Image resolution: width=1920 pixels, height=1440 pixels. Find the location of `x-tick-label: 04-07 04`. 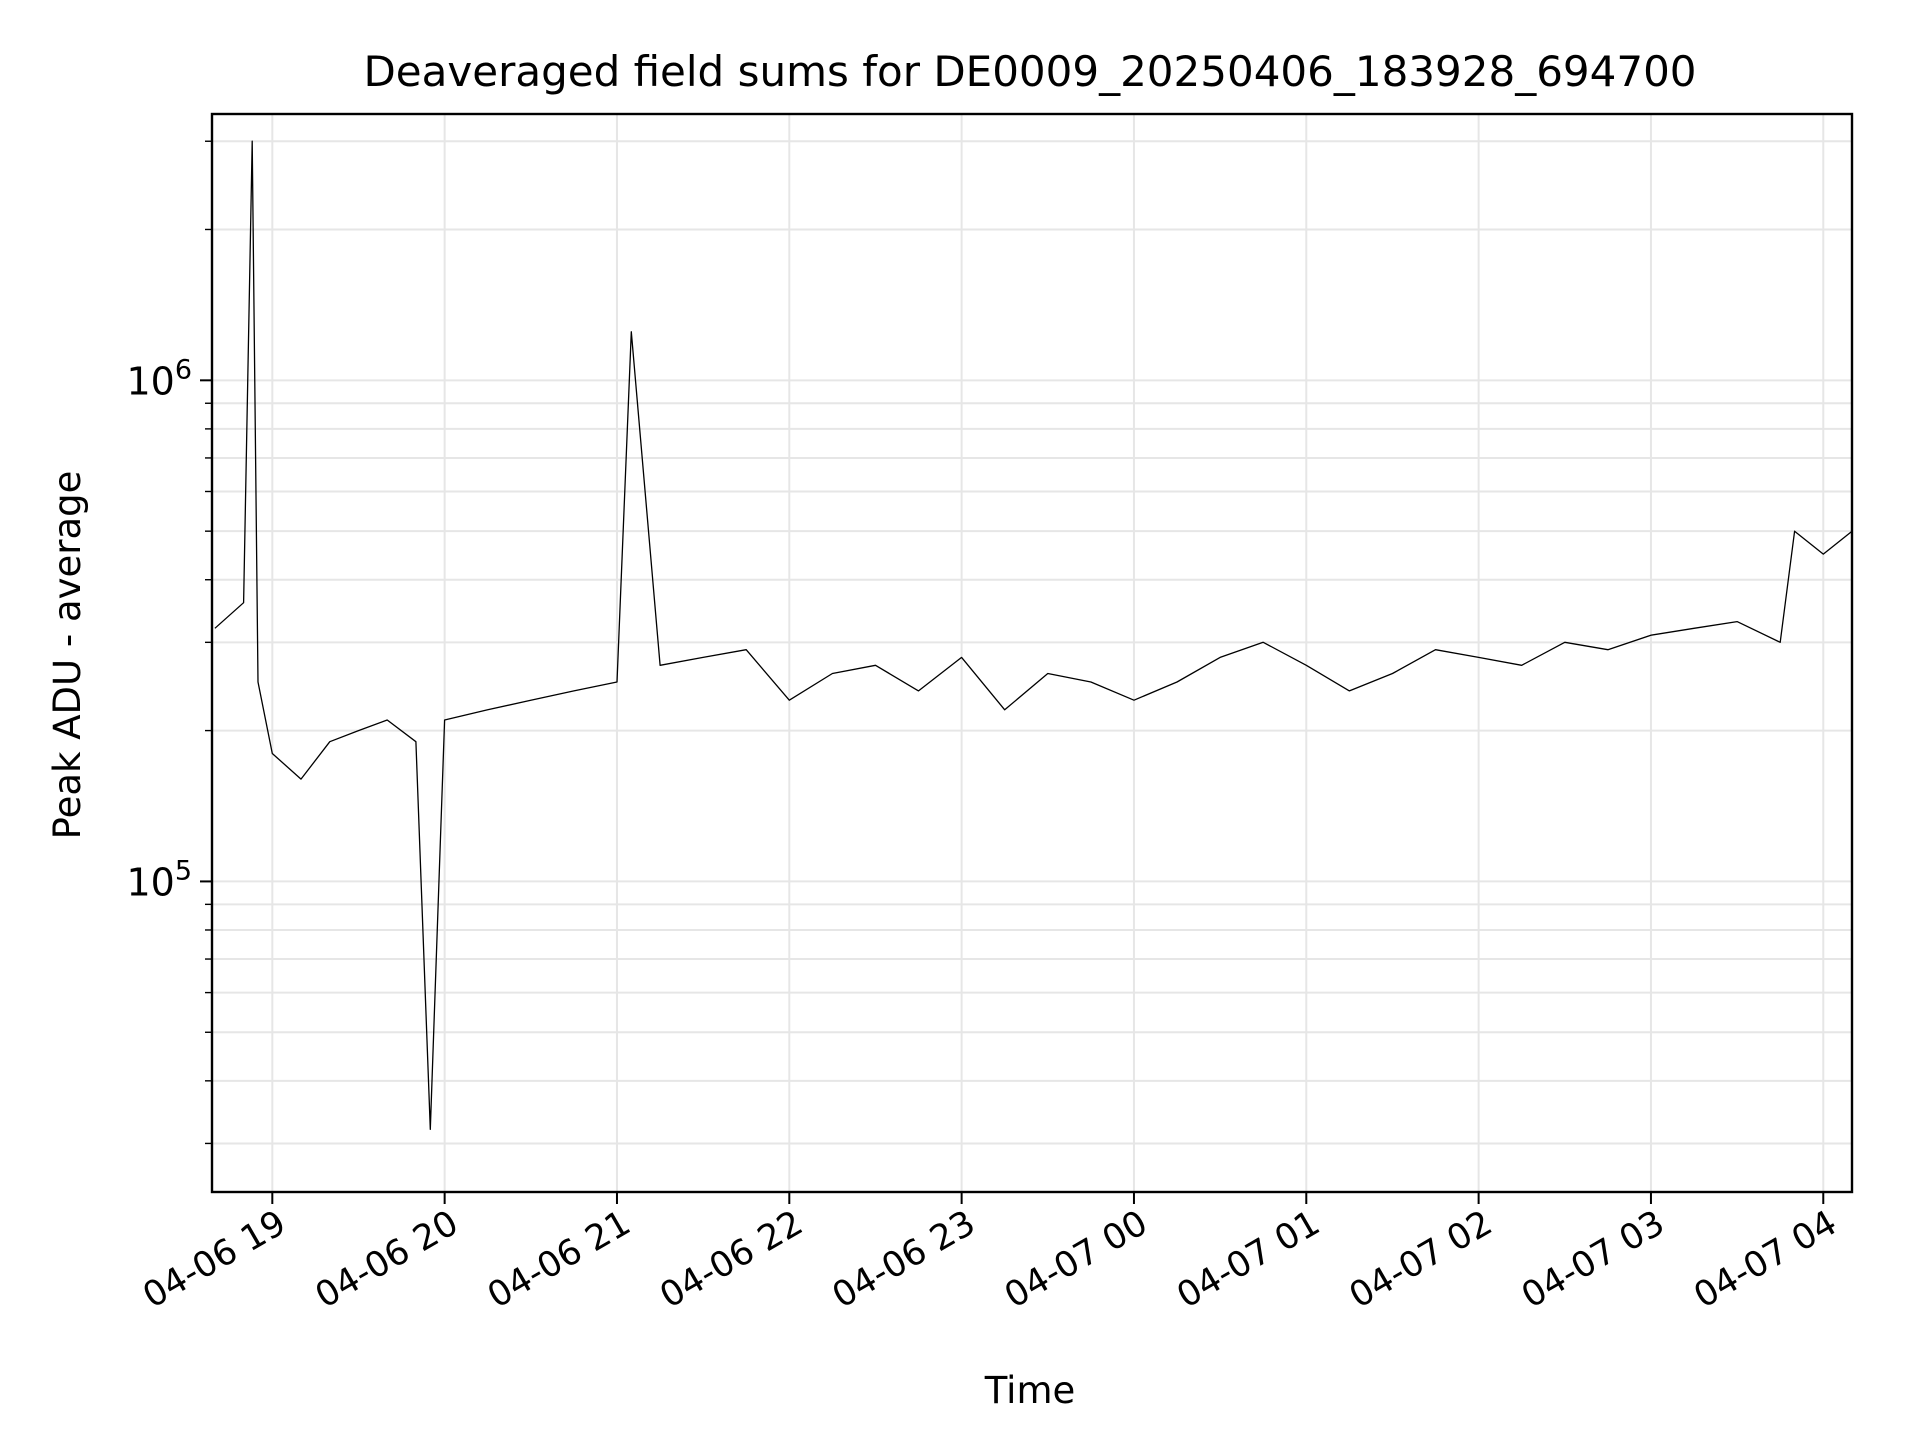

x-tick-label: 04-07 04 is located at coordinates (1765, 1259).